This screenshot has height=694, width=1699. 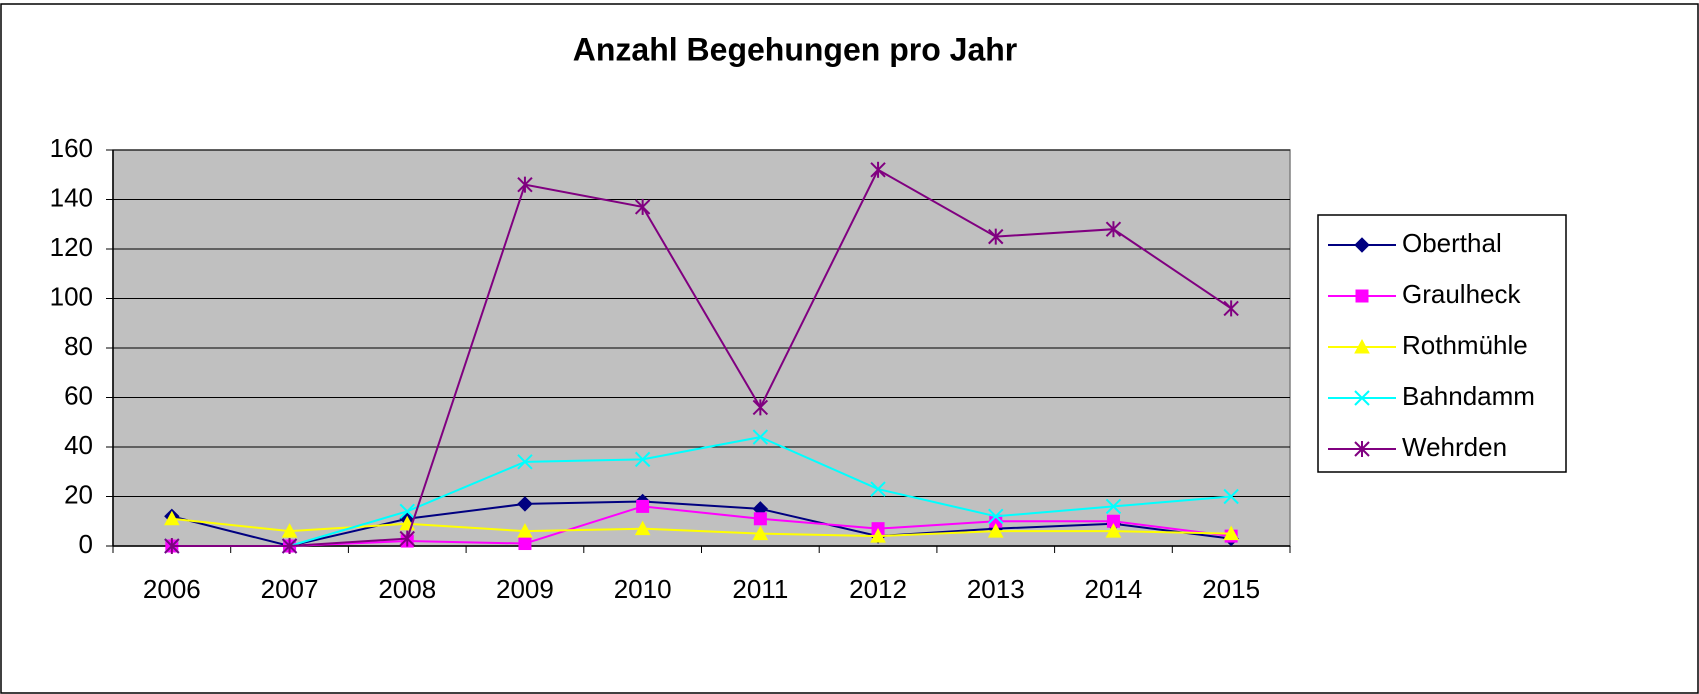 What do you see at coordinates (1461, 294) in the screenshot?
I see `legend-label: Graulheck` at bounding box center [1461, 294].